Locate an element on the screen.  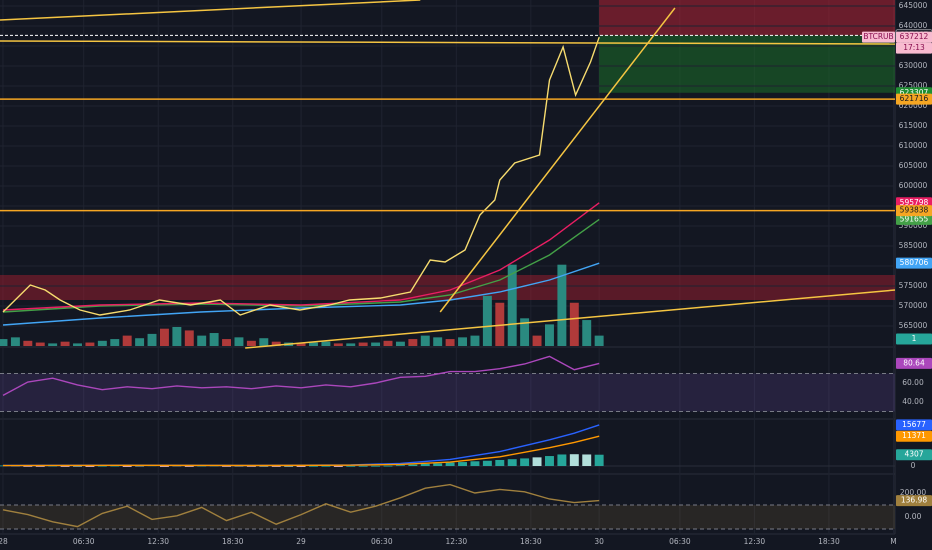
symbol-tag: BTCRUB is located at coordinates (878, 36).